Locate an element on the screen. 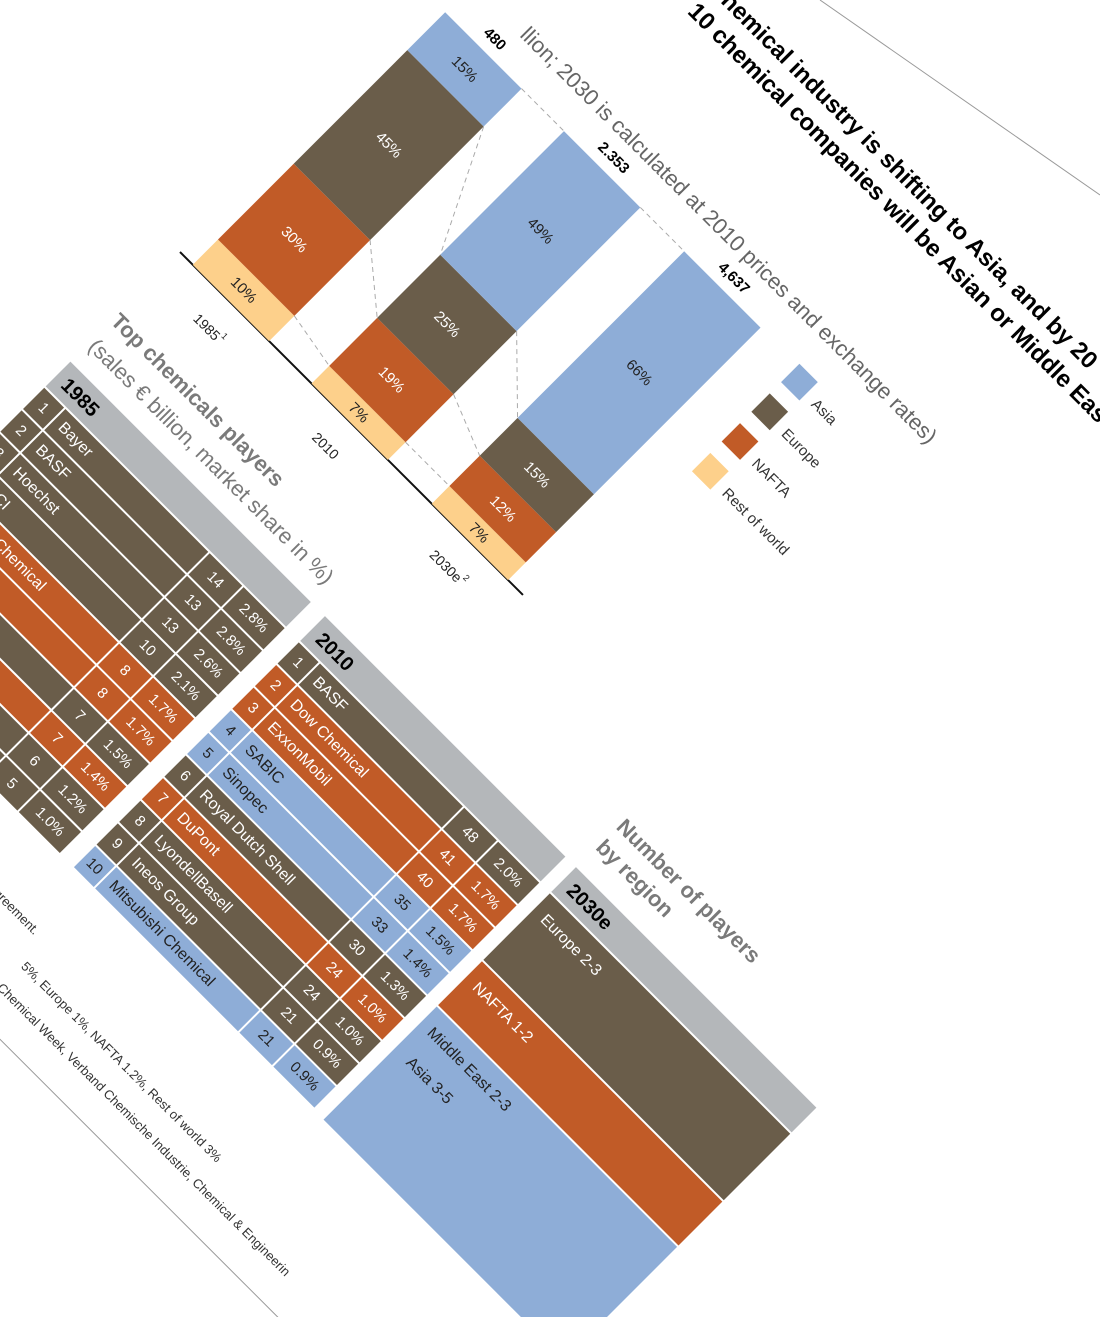  baseline is located at coordinates (351, 423).